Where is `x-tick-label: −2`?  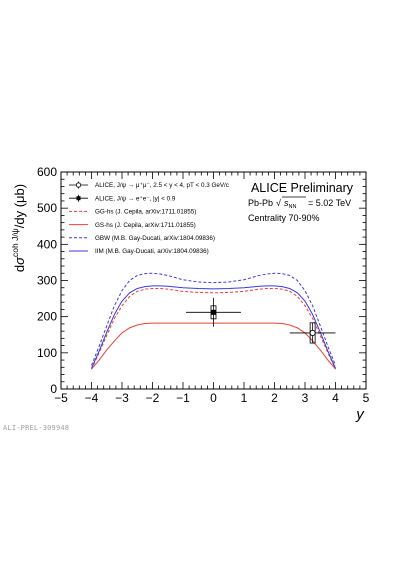
x-tick-label: −2 is located at coordinates (153, 398).